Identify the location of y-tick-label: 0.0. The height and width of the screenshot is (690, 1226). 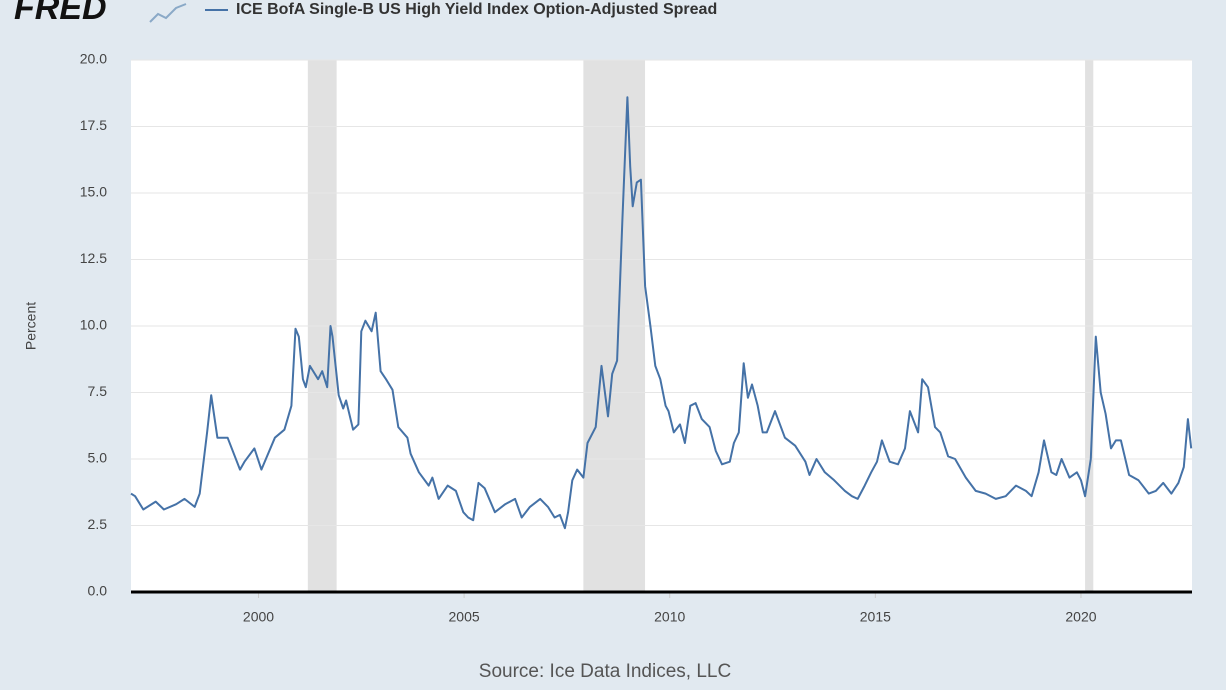
(98, 591).